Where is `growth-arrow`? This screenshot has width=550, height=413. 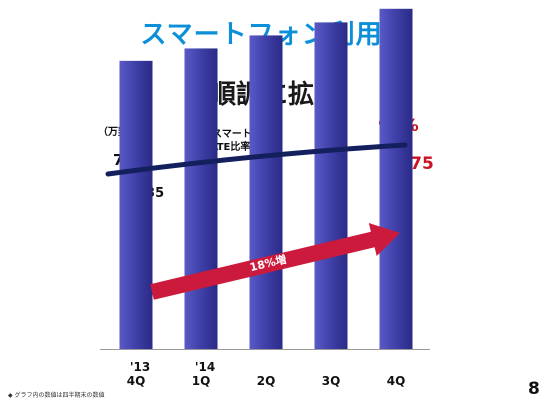 growth-arrow is located at coordinates (275, 261).